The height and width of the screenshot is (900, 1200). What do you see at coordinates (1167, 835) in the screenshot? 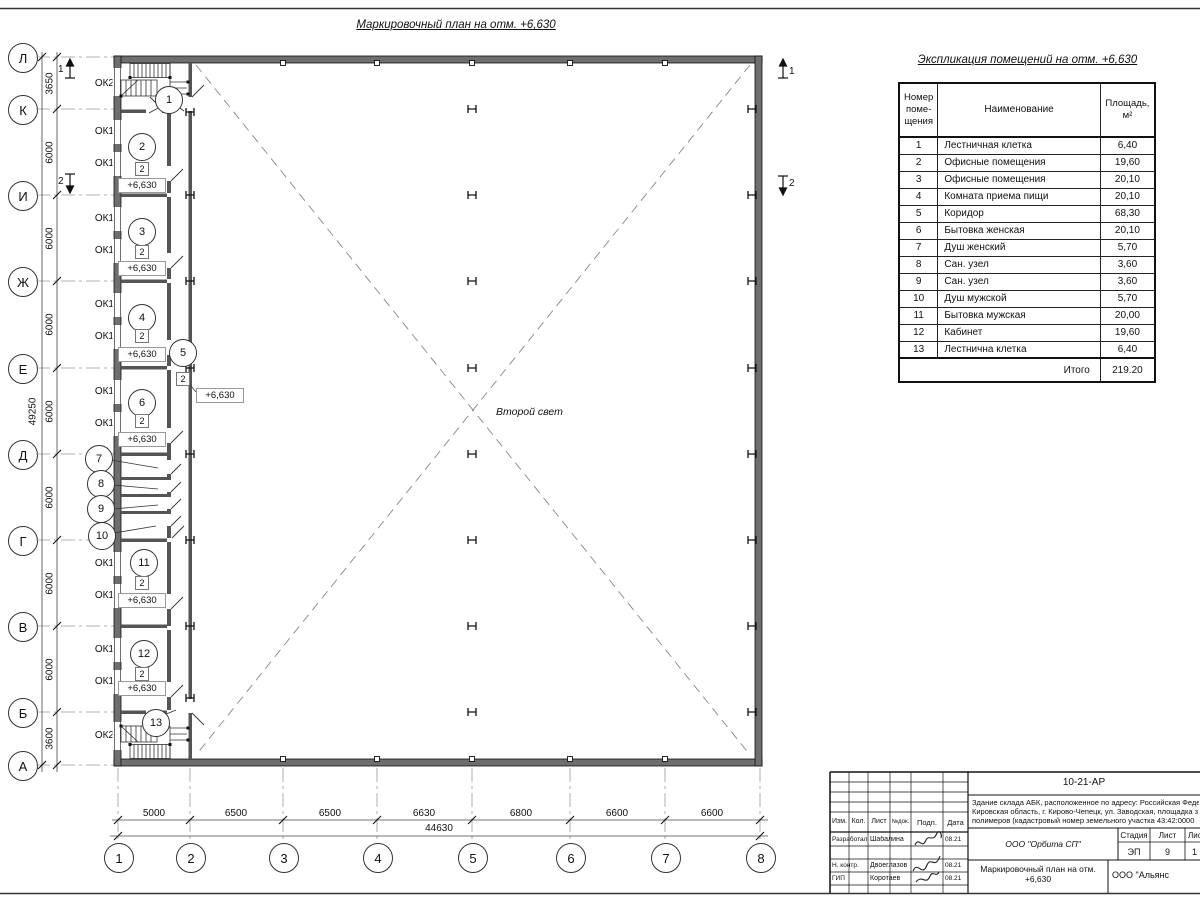
I see `sheet-label: Лист` at bounding box center [1167, 835].